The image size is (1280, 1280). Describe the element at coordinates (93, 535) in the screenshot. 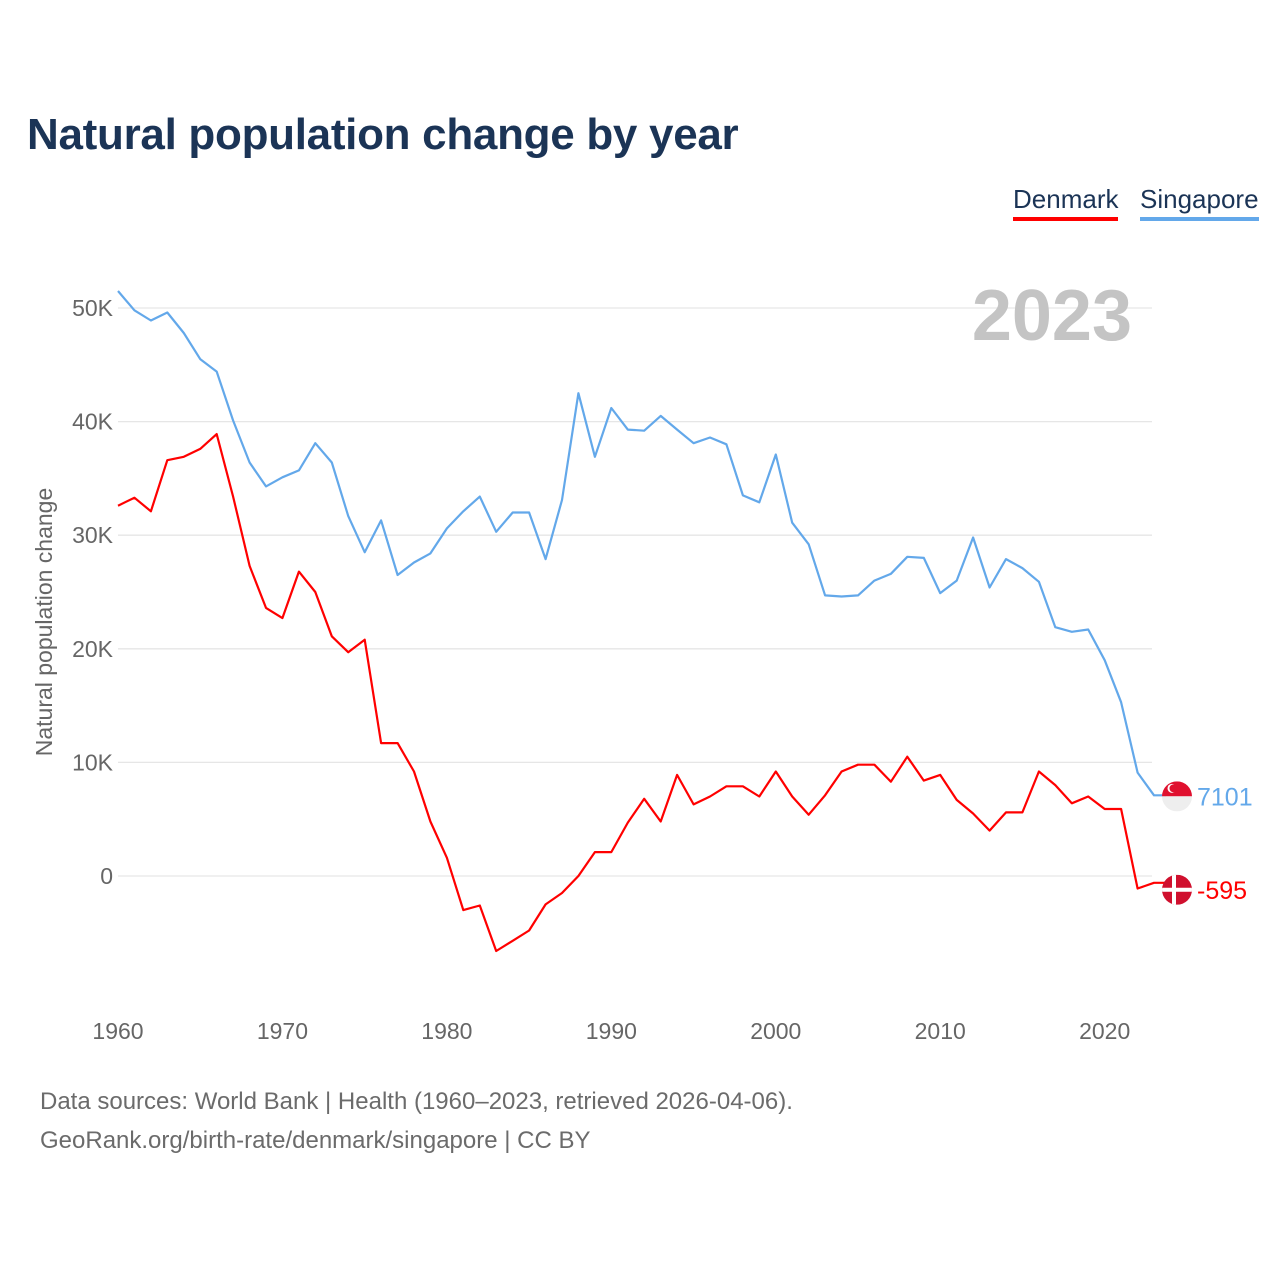

I see `y-tick-label: 30K` at that location.